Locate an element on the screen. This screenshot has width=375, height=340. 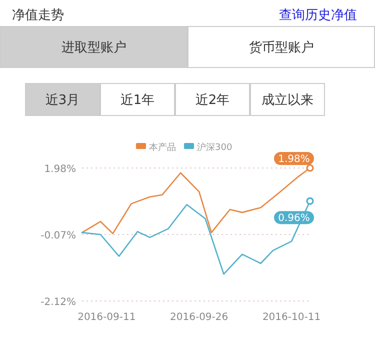
x-tick-label: 2016-10-11 is located at coordinates (291, 317).